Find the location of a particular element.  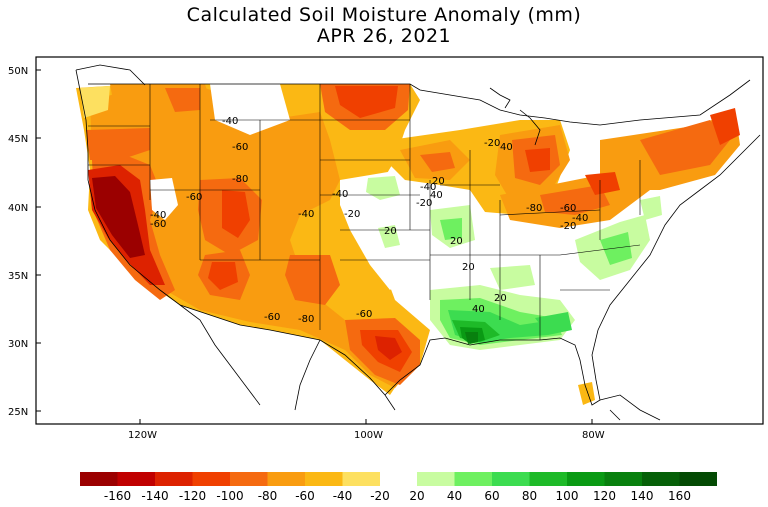

colorbar-tick-label: 160 is located at coordinates (679, 496).